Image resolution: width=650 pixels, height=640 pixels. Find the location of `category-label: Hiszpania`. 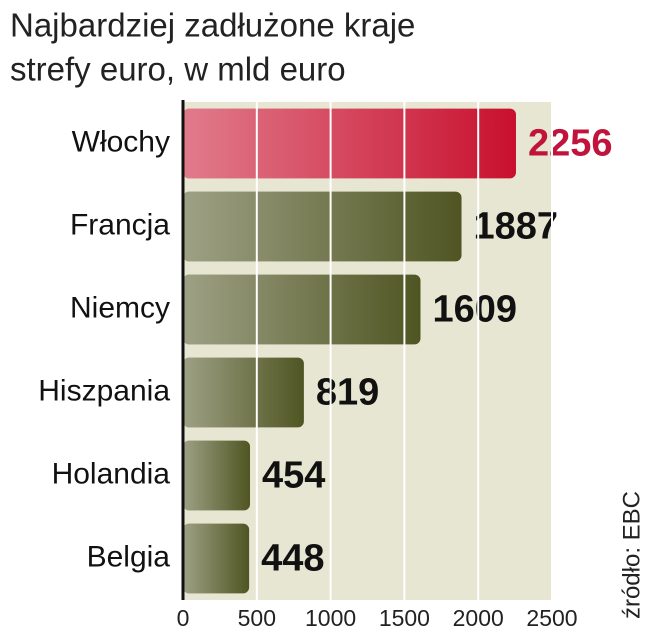

category-label: Hiszpania is located at coordinates (104, 390).